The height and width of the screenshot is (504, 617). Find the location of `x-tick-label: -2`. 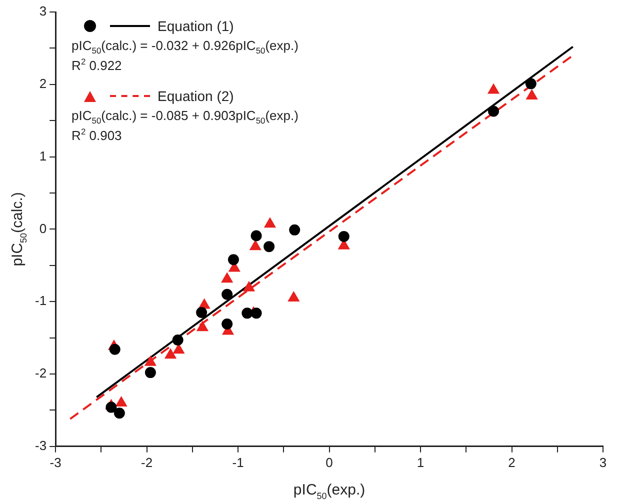

x-tick-label: -2 is located at coordinates (147, 462).